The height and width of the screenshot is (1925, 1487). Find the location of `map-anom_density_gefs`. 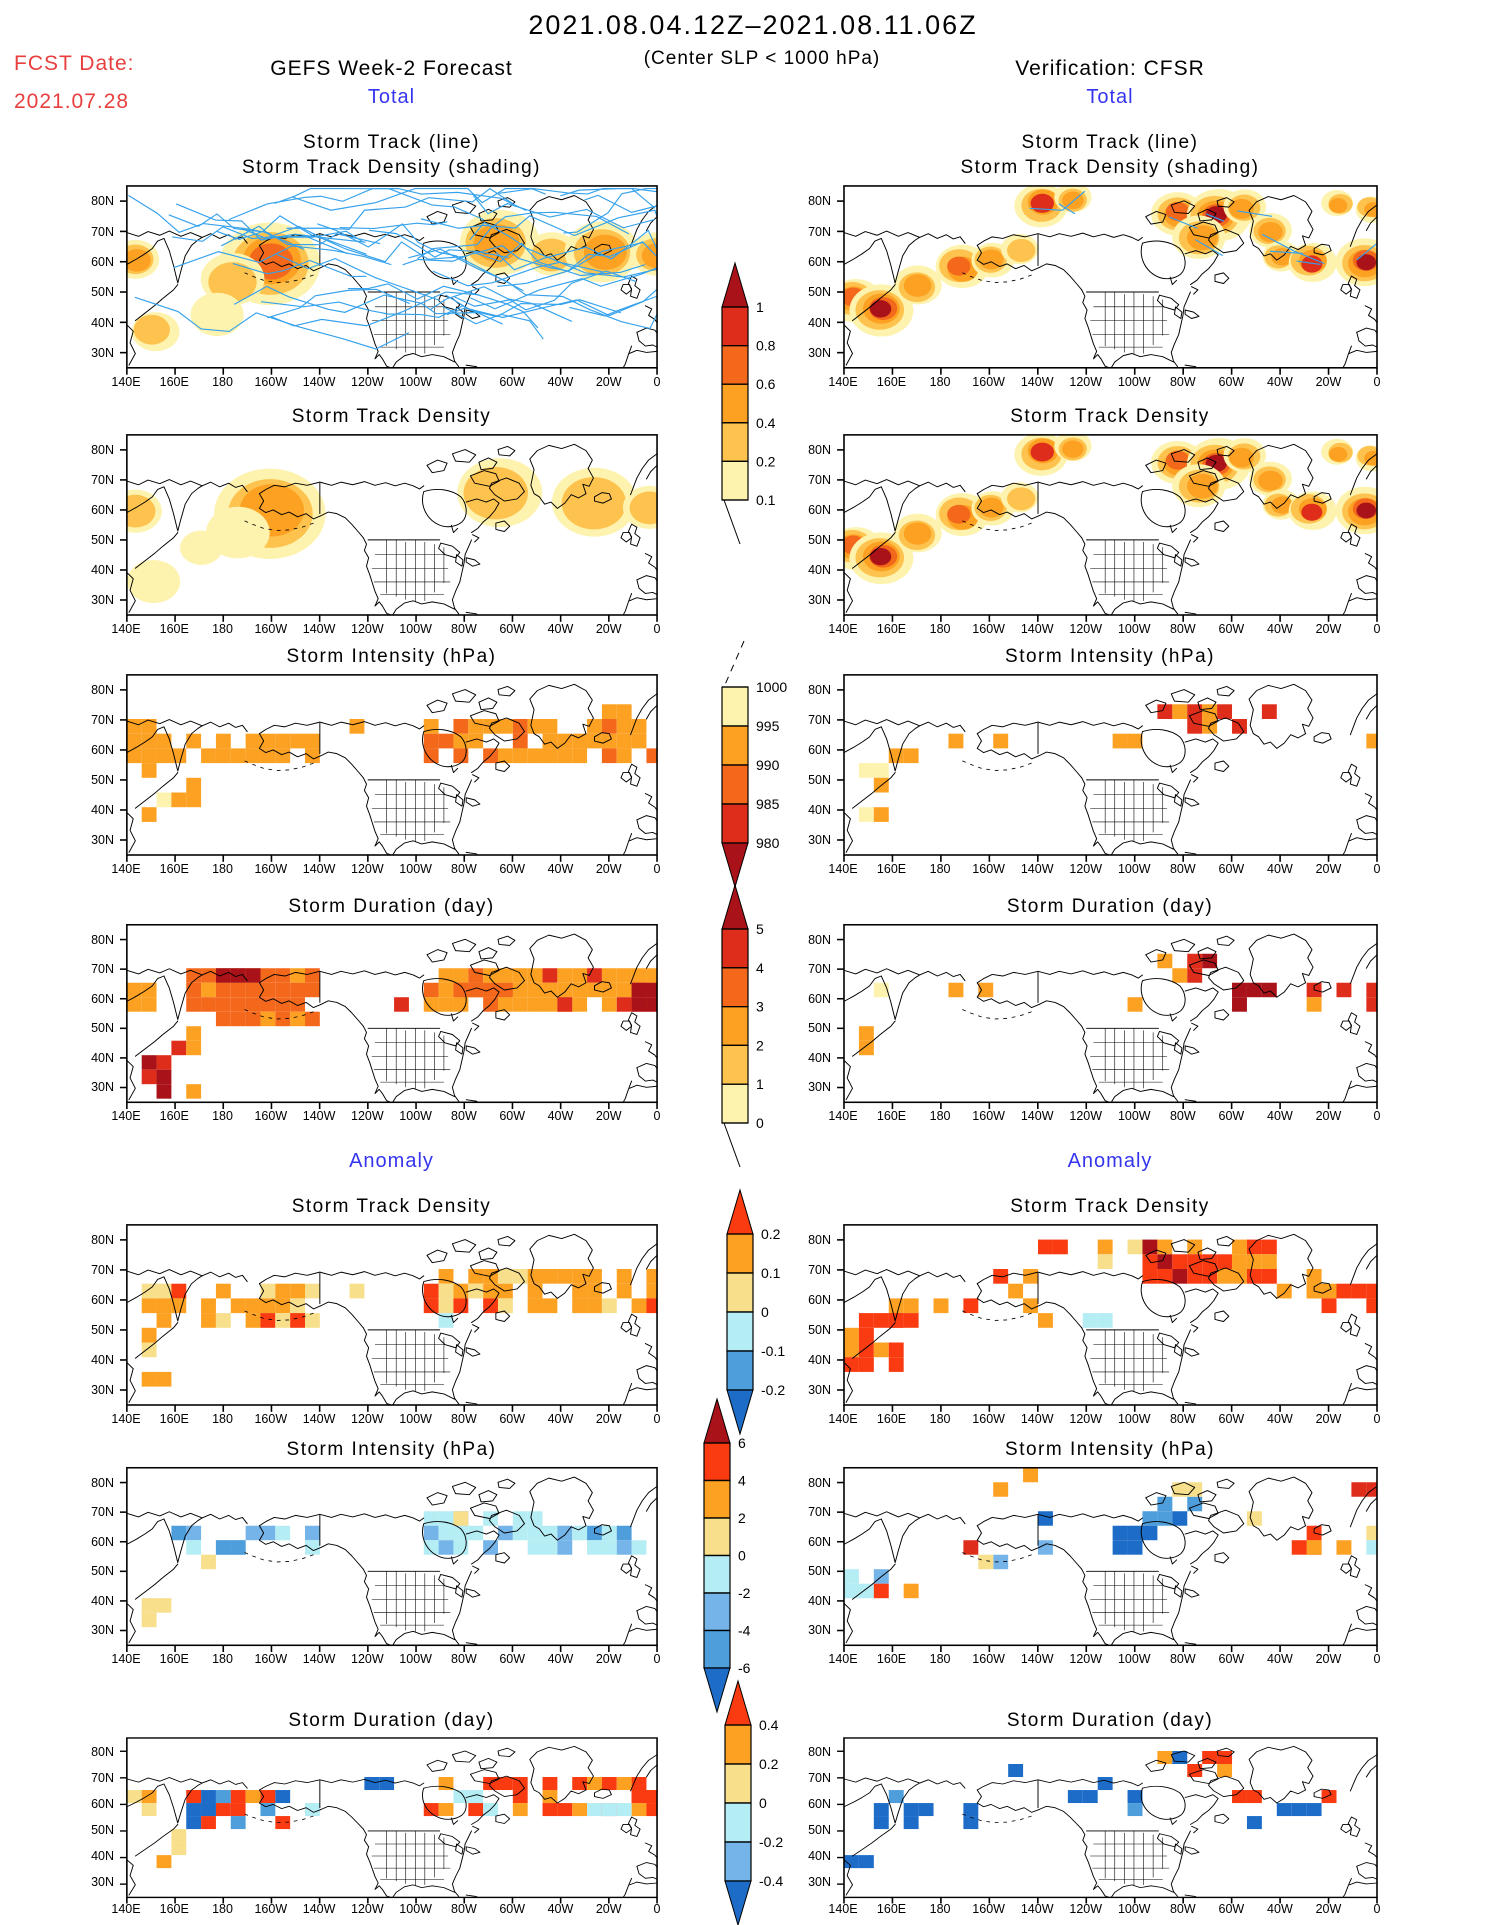

map-anom_density_gefs is located at coordinates (388, 1318).